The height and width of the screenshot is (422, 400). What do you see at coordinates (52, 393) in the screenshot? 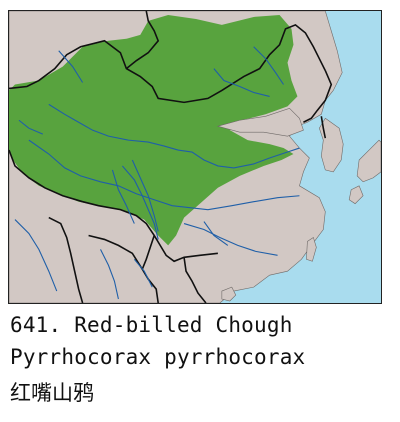
I see `species-chinese-name: 红嘴山鸦` at bounding box center [52, 393].